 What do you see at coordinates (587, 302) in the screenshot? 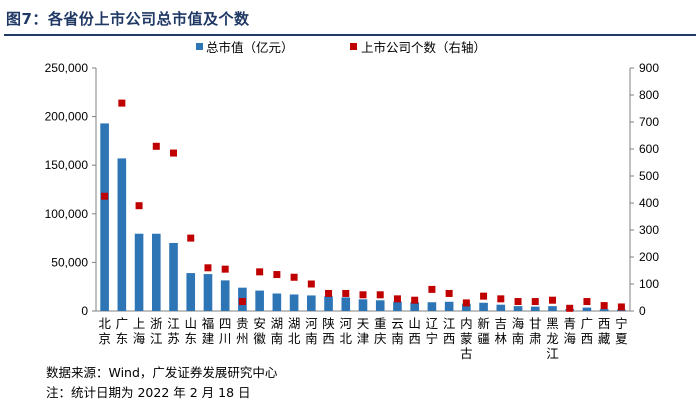
I see `marker-广西` at bounding box center [587, 302].